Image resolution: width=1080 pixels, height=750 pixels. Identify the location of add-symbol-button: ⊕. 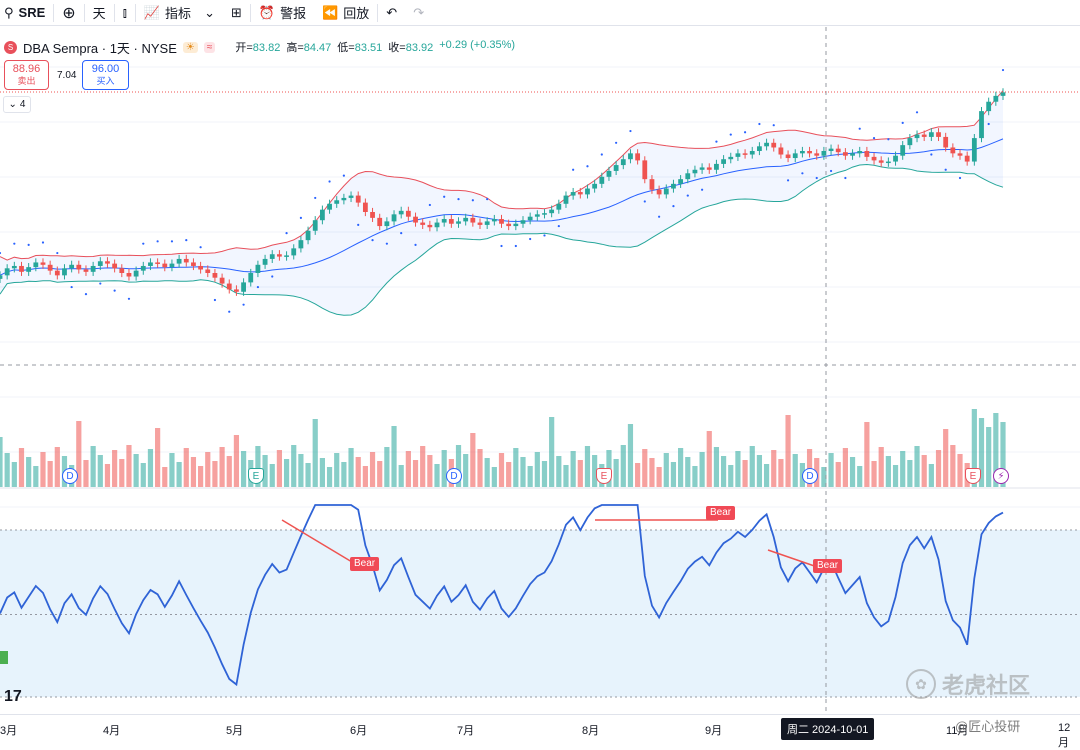
(69, 13).